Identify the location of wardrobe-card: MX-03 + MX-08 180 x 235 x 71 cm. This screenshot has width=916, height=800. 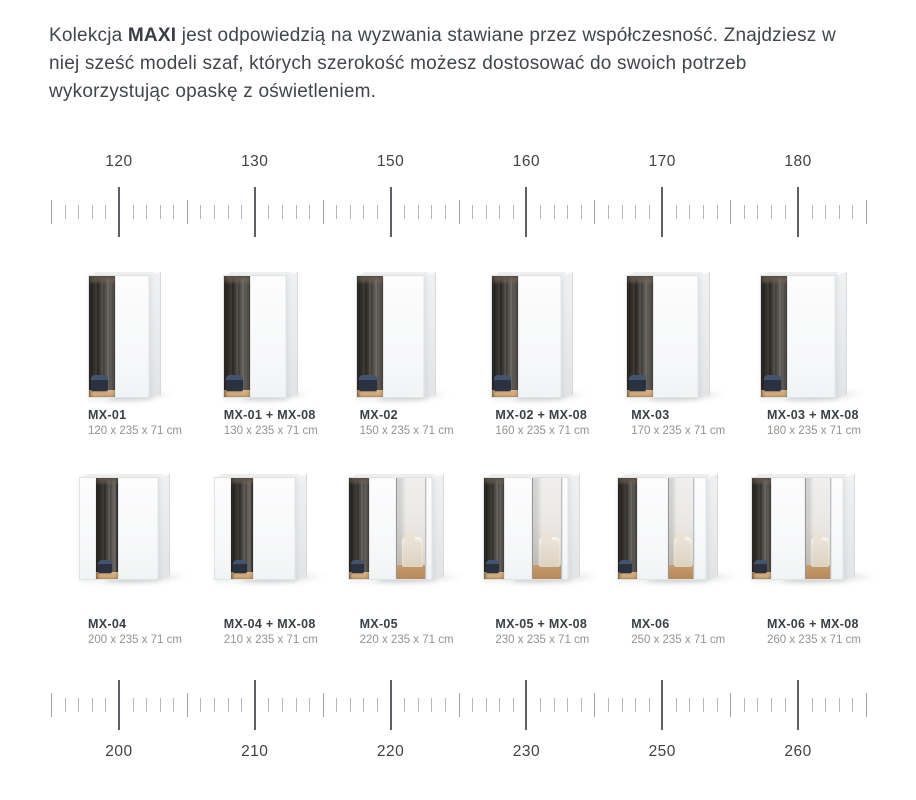
(798, 354).